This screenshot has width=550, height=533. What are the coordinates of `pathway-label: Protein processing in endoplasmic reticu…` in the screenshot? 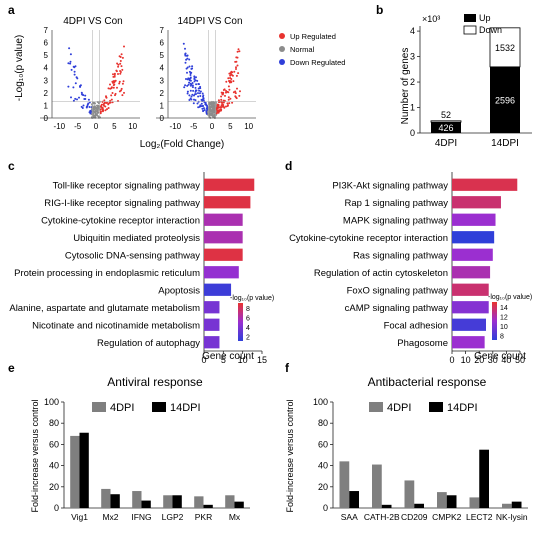 It's located at (107, 273).